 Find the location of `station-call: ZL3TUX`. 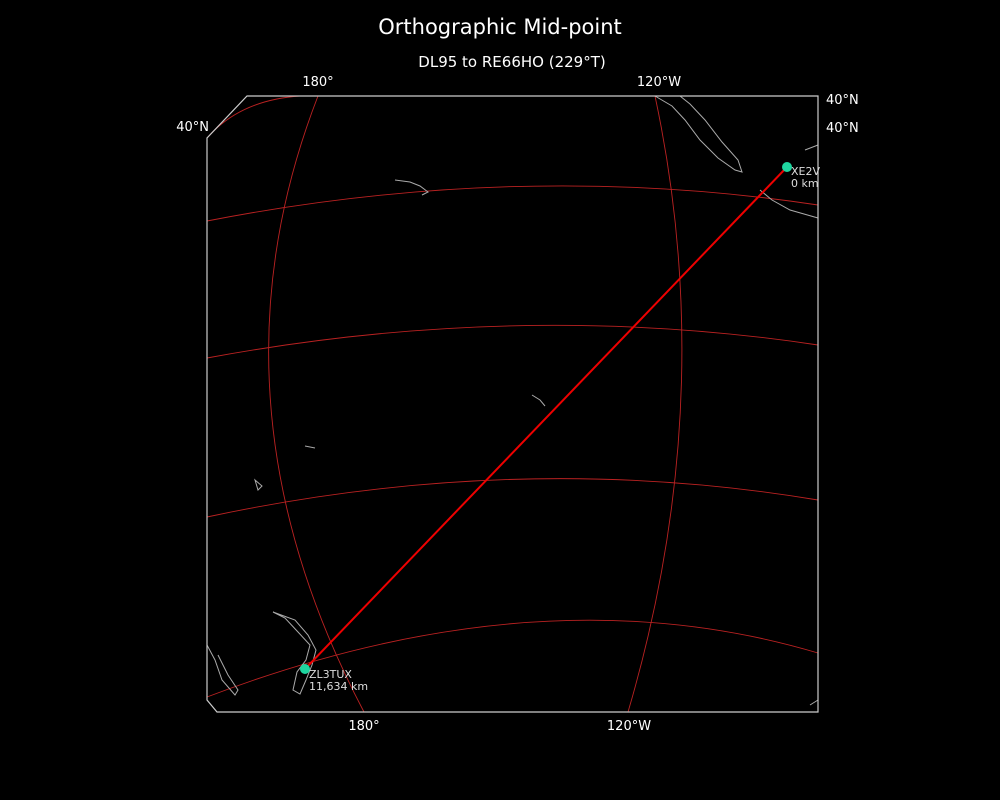

station-call: ZL3TUX is located at coordinates (330, 674).